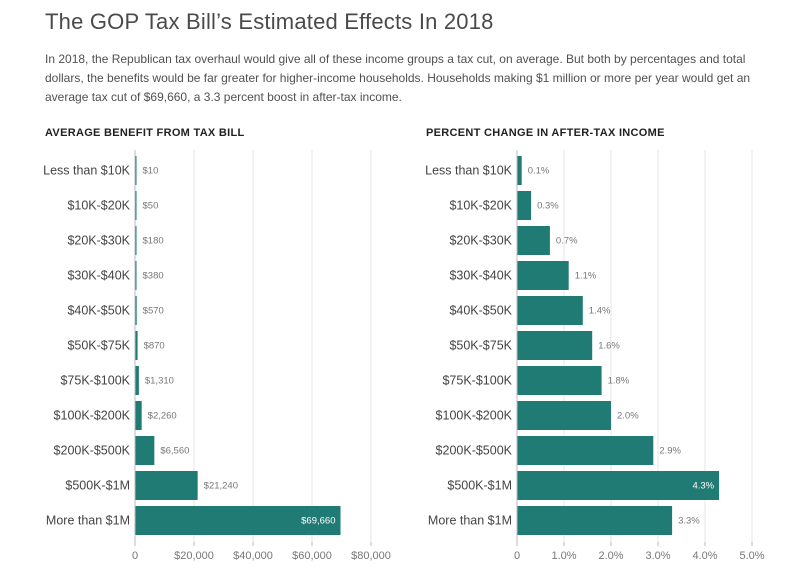  I want to click on benefit-category-label: $50K-$75K, so click(98, 346).